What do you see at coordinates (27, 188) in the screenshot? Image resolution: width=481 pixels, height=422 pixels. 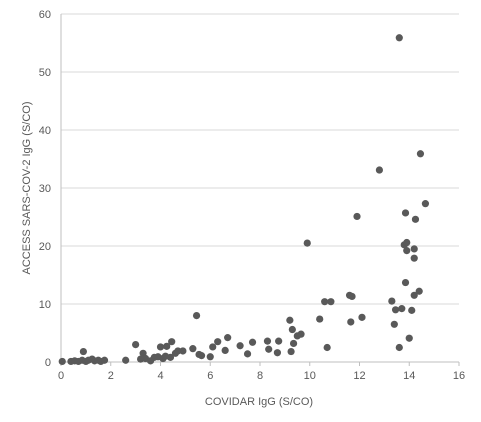 I see `y-axis-title: ACCESS SARS-COV-2 IgG (S/CO)` at bounding box center [27, 188].